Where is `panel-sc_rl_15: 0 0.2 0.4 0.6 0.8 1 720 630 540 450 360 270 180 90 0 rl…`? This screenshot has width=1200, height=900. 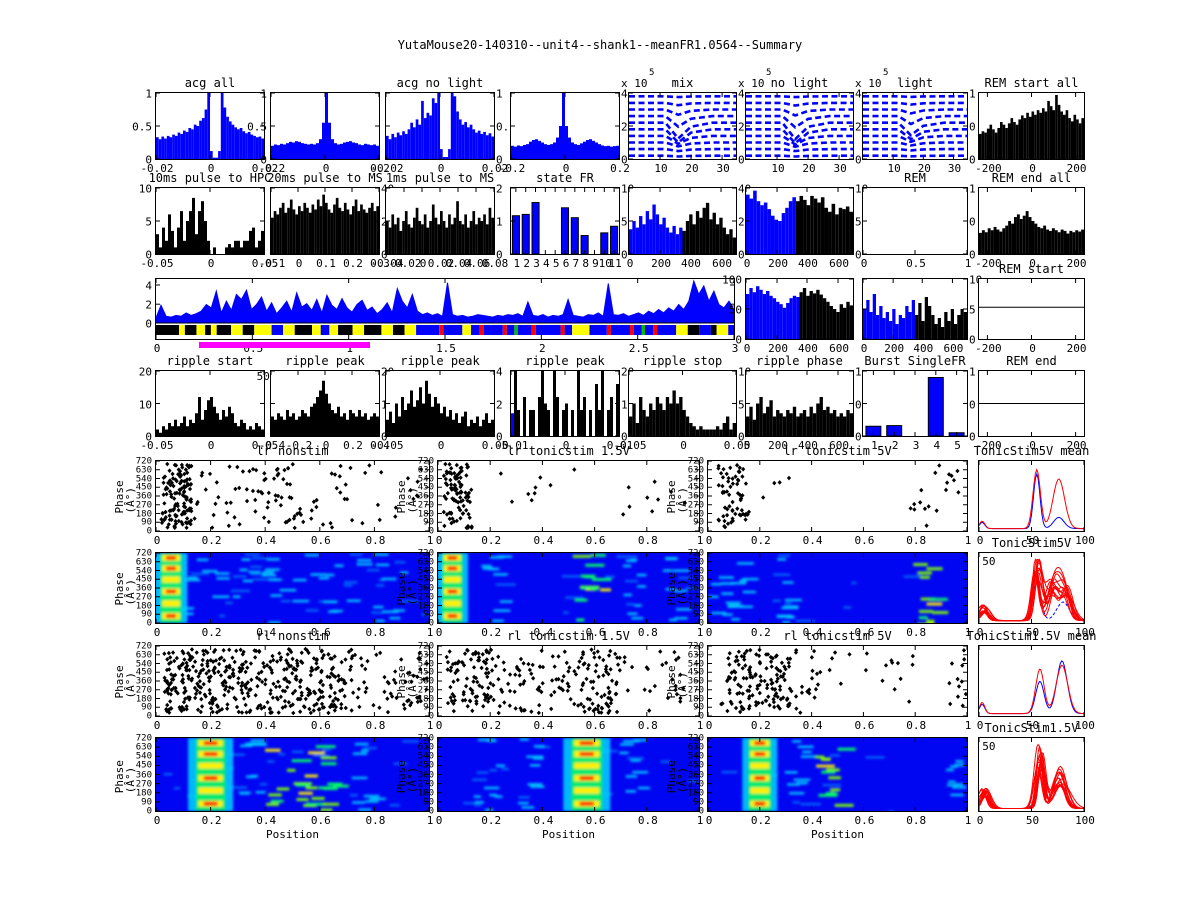 panel-sc_rl_15: 0 0.2 0.4 0.6 0.8 1 720 630 540 450 360 270 180 90 0 rl… is located at coordinates (549, 680).